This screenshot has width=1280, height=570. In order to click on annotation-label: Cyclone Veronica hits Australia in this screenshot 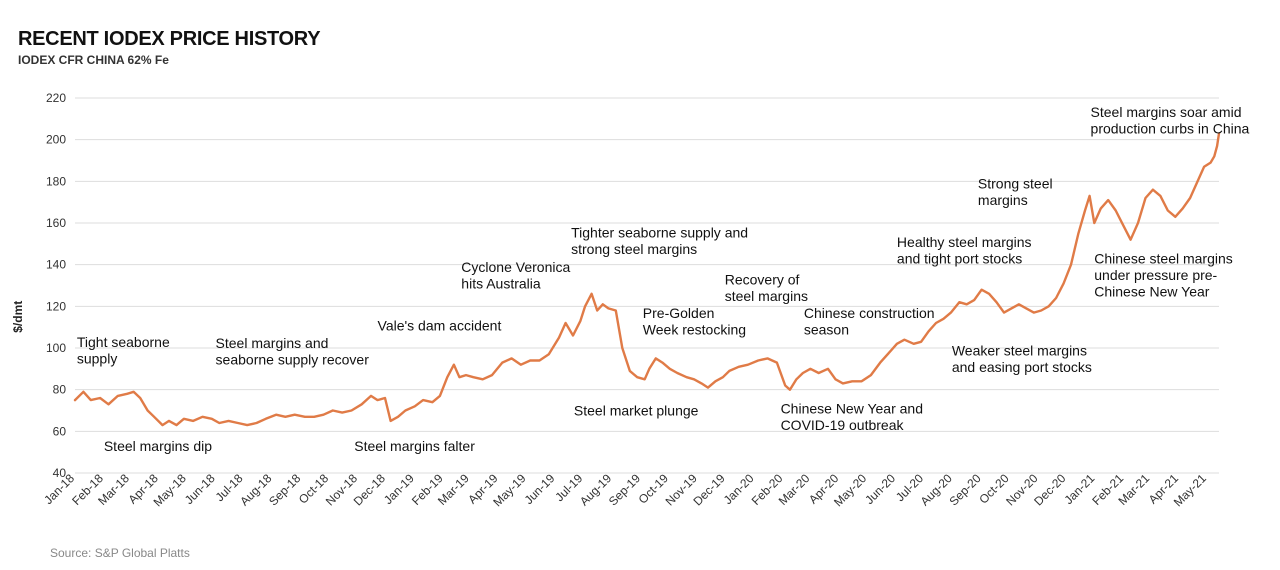, I will do `click(515, 275)`.